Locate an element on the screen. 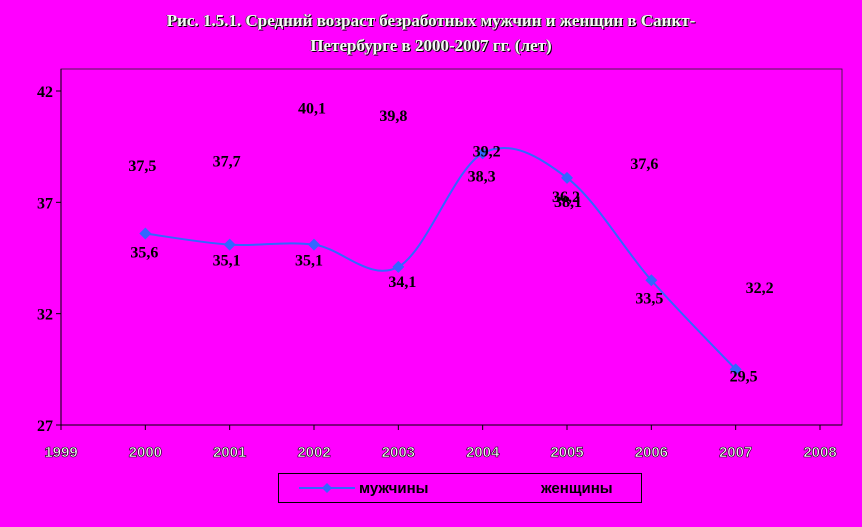 This screenshot has height=527, width=862. x-tick-label: 2006 is located at coordinates (651, 452).